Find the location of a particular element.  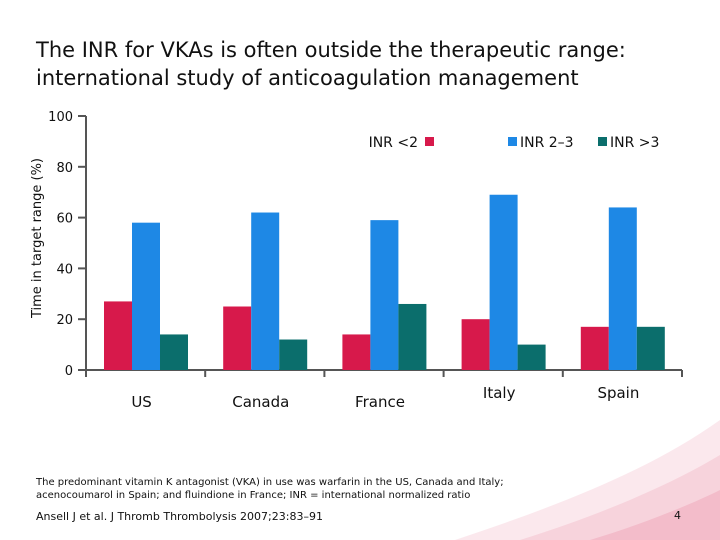

category-label-us: US is located at coordinates (141, 402).